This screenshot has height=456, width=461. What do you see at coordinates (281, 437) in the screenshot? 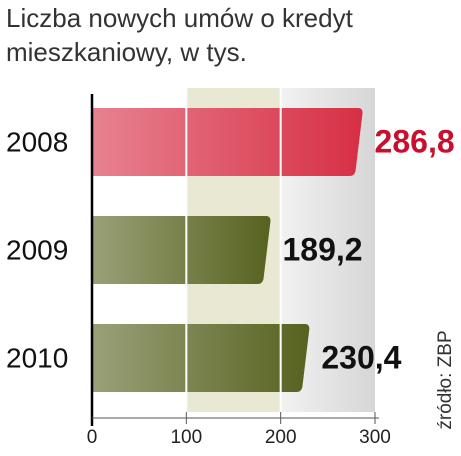
I see `x-tick-label: 200` at bounding box center [281, 437].